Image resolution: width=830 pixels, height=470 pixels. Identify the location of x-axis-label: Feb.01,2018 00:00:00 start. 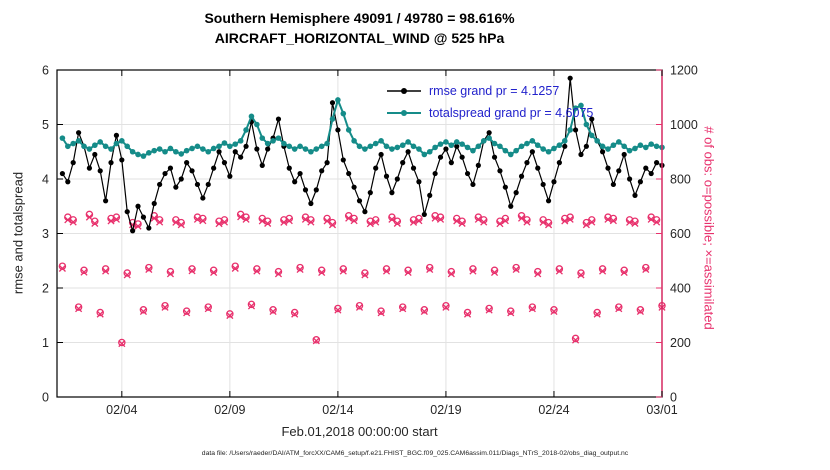
(359, 431).